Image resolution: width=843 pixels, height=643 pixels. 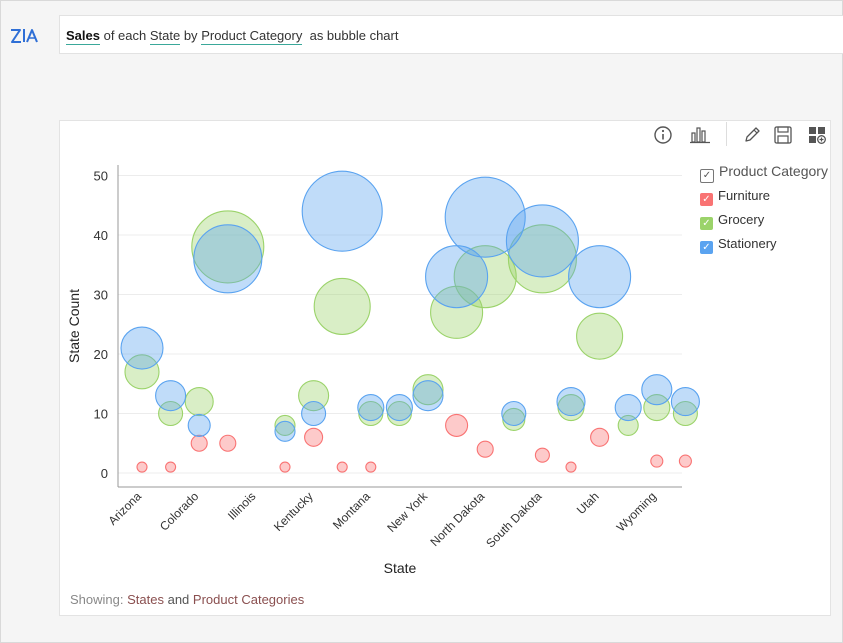 What do you see at coordinates (97, 599) in the screenshot?
I see `showing-prefix: Showing:` at bounding box center [97, 599].